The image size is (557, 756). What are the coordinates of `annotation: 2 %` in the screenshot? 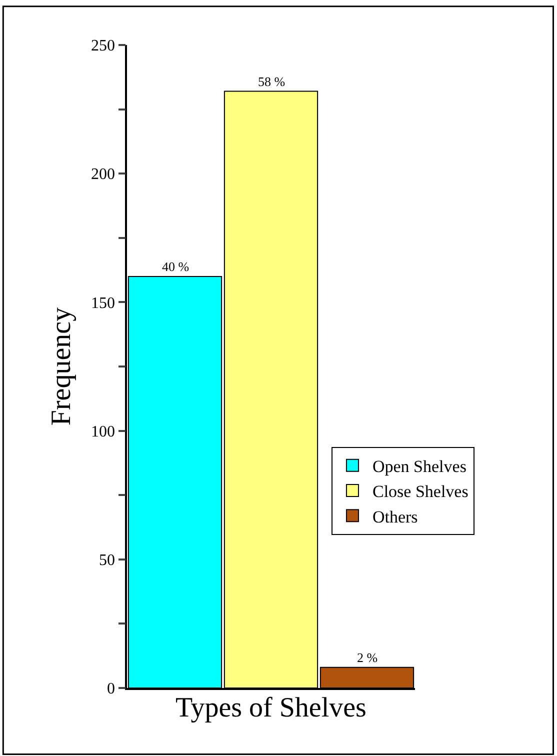 It's located at (367, 657).